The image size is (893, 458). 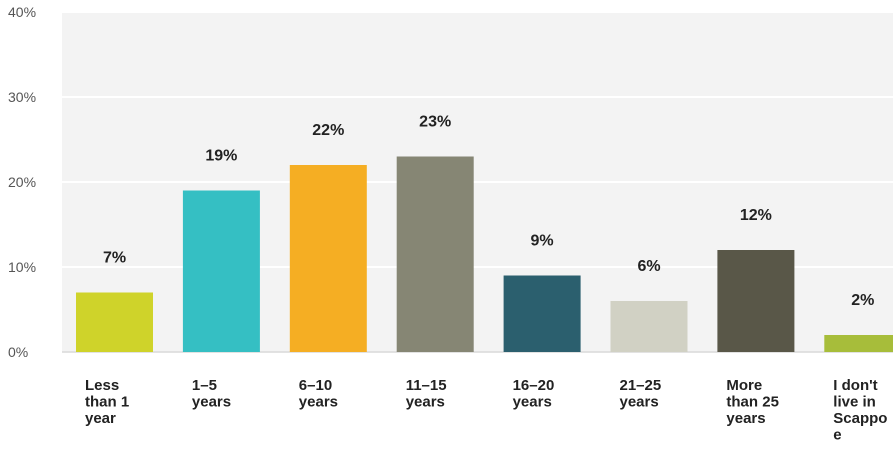 I want to click on x-category-label: More than 25 years, so click(x=752, y=402).